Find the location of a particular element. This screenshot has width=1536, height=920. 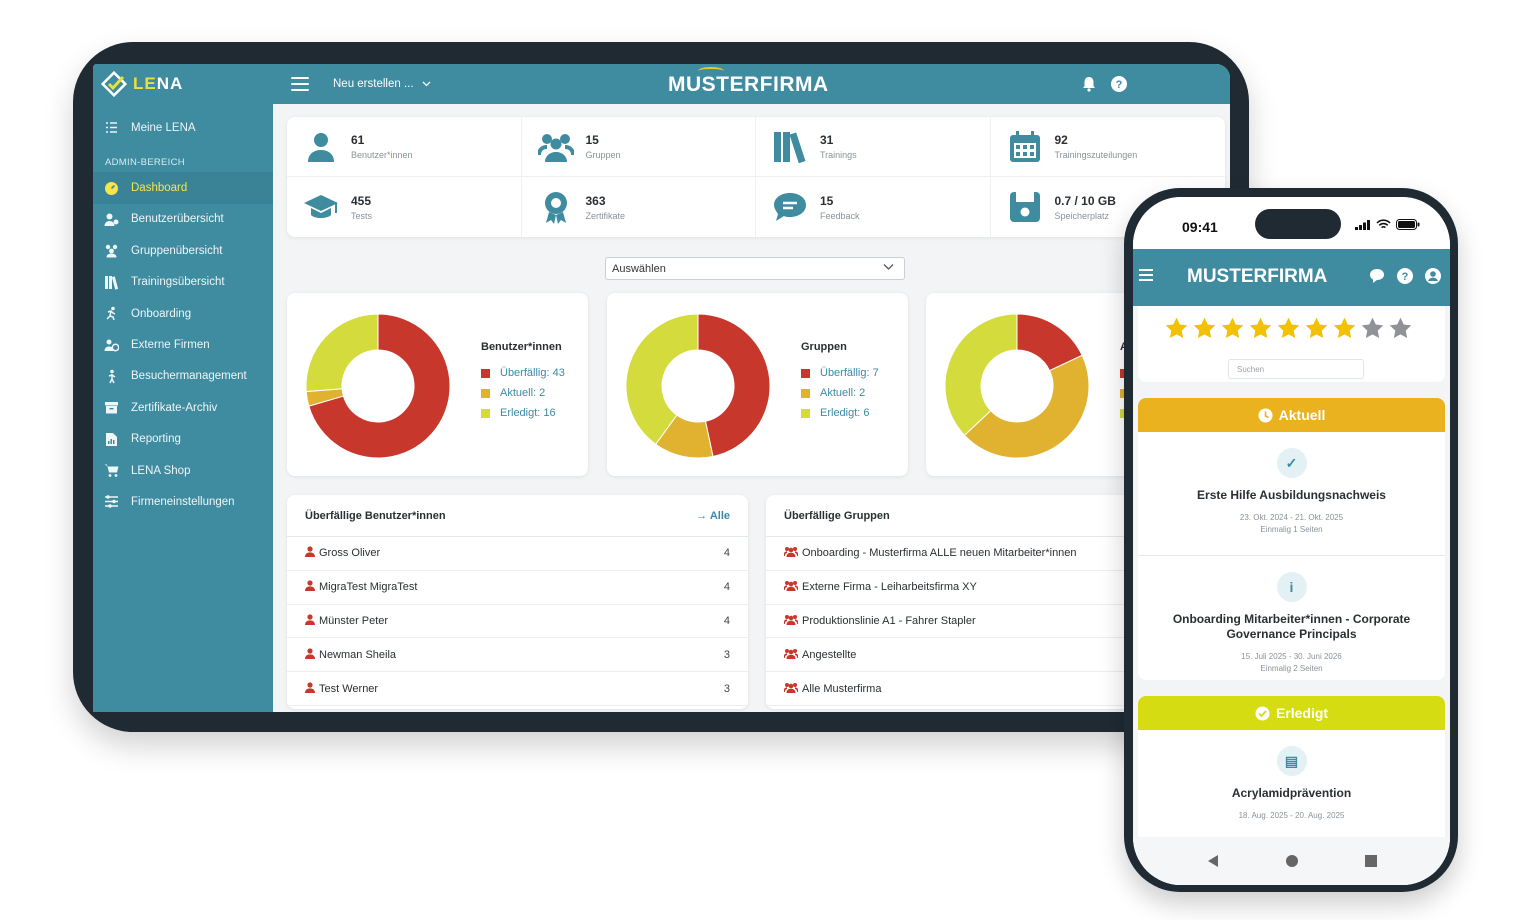

users-icon is located at coordinates (111, 219).